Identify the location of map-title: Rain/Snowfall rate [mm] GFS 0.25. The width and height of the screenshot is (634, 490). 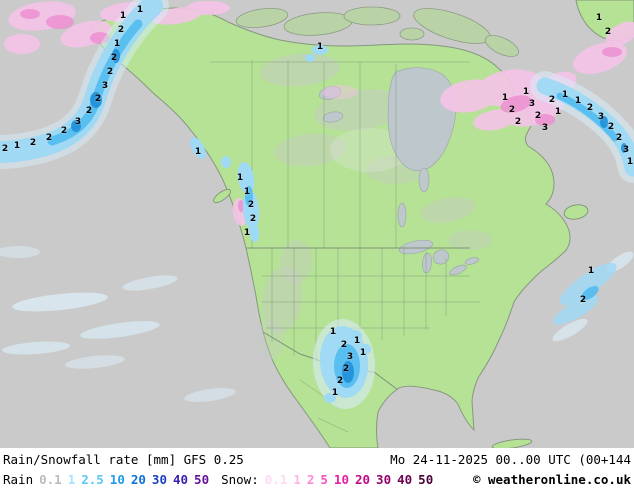
(123, 459).